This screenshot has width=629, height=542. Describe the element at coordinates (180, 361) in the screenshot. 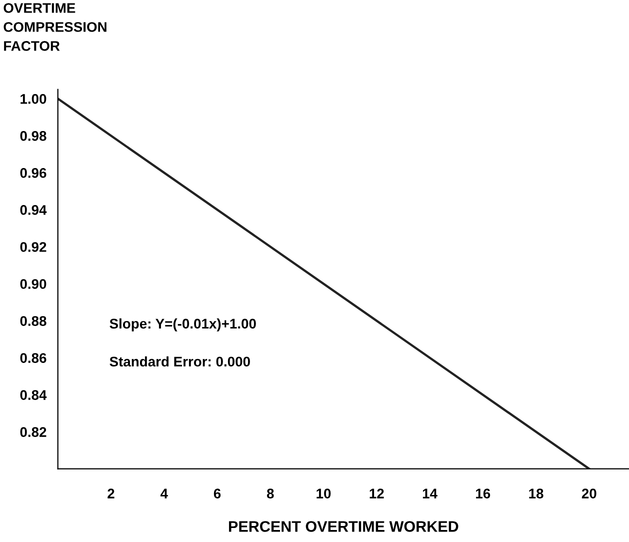

I see `annotation: Standard Error: 0.000` at that location.